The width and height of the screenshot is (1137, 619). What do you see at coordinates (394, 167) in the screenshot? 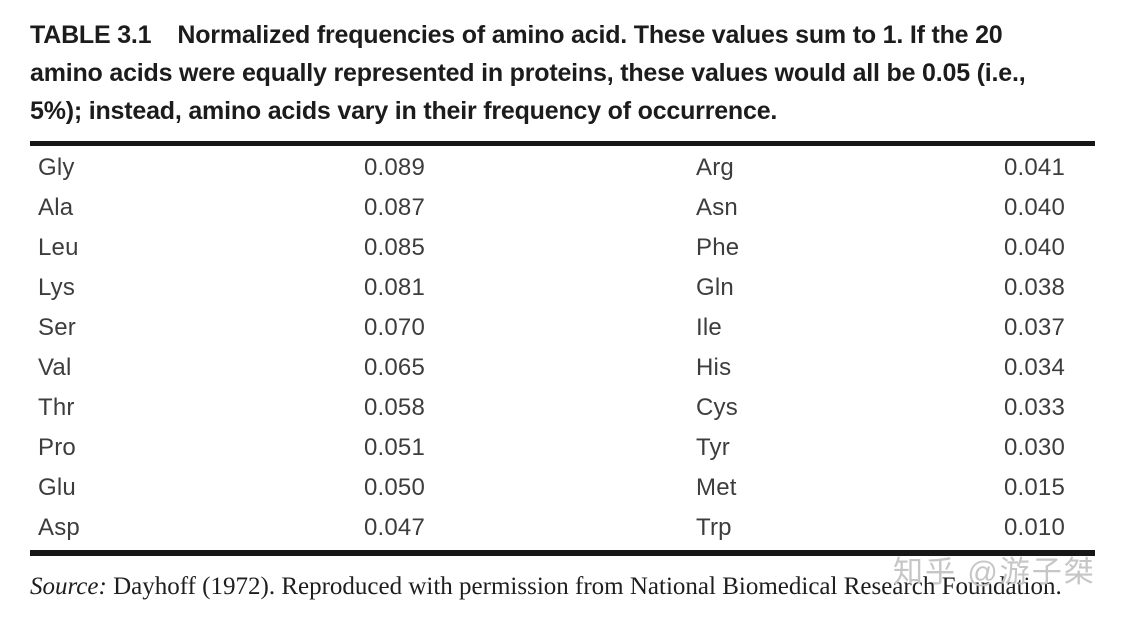
I see `amino-acid-value: 0.089` at bounding box center [394, 167].